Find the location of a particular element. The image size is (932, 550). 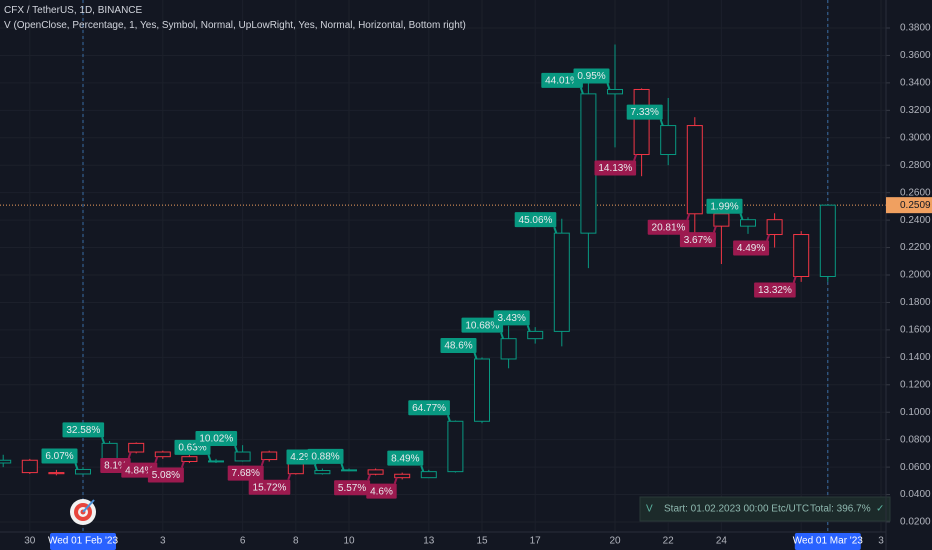

change-label: 4.49% is located at coordinates (751, 248).